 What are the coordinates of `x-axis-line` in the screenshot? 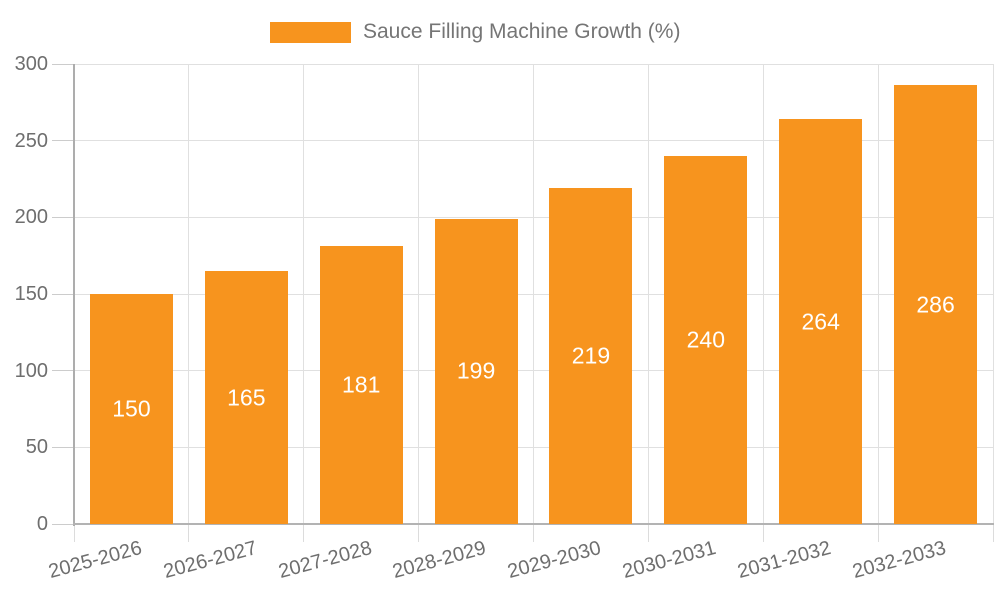 It's located at (533, 524).